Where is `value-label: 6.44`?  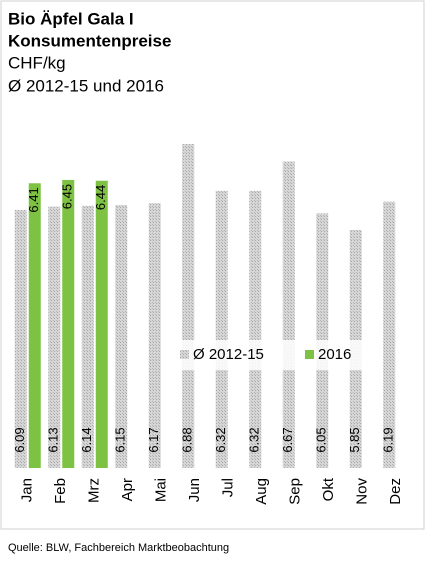
value-label: 6.44 is located at coordinates (100, 197).